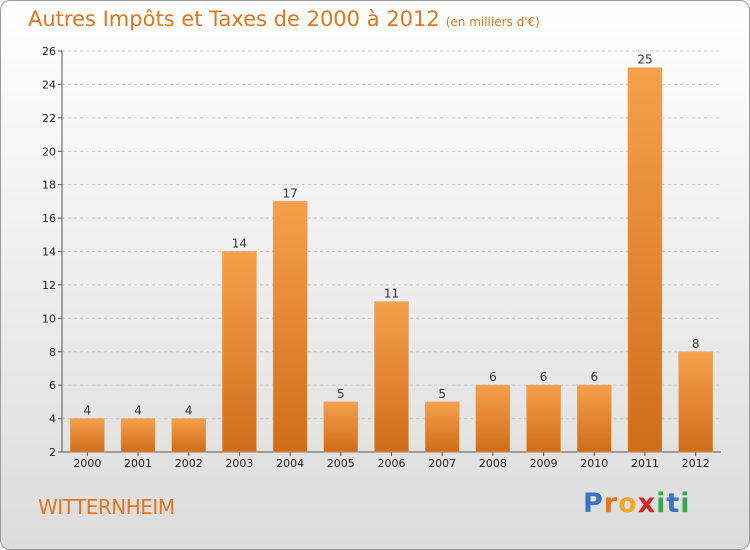 The height and width of the screenshot is (550, 750). I want to click on y-tick-label: 24, so click(49, 84).